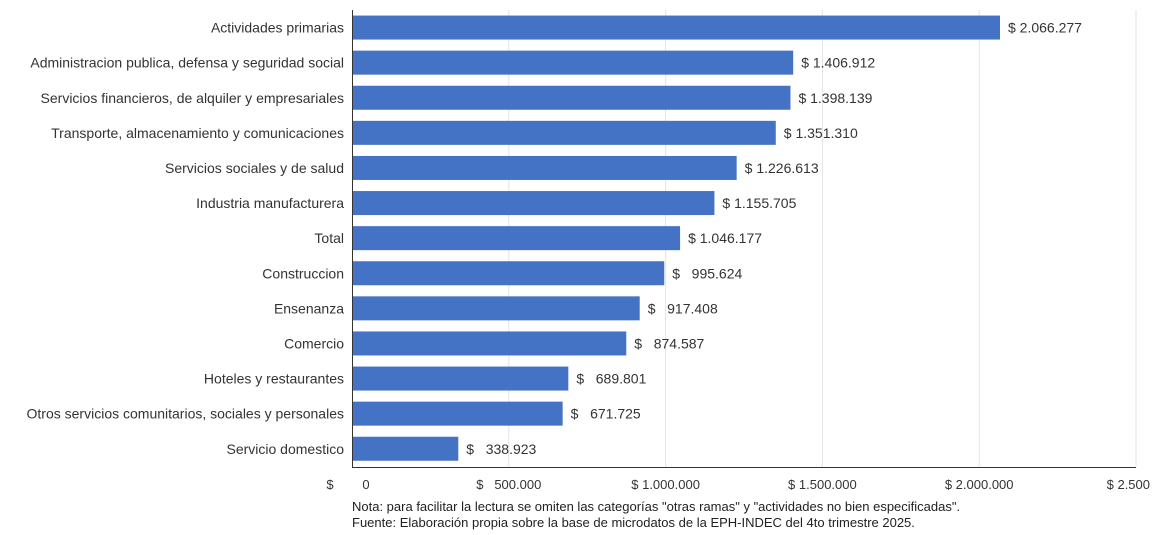 The height and width of the screenshot is (535, 1152). What do you see at coordinates (501, 449) in the screenshot?
I see `data-label: $ 338.923` at bounding box center [501, 449].